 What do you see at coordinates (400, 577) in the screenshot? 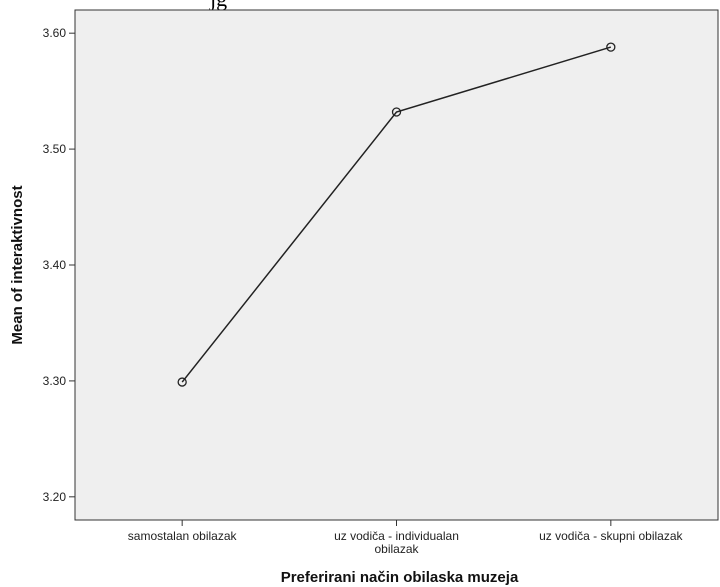
I see `x-axis-title: Preferirani način obilaska muzeja` at bounding box center [400, 577].